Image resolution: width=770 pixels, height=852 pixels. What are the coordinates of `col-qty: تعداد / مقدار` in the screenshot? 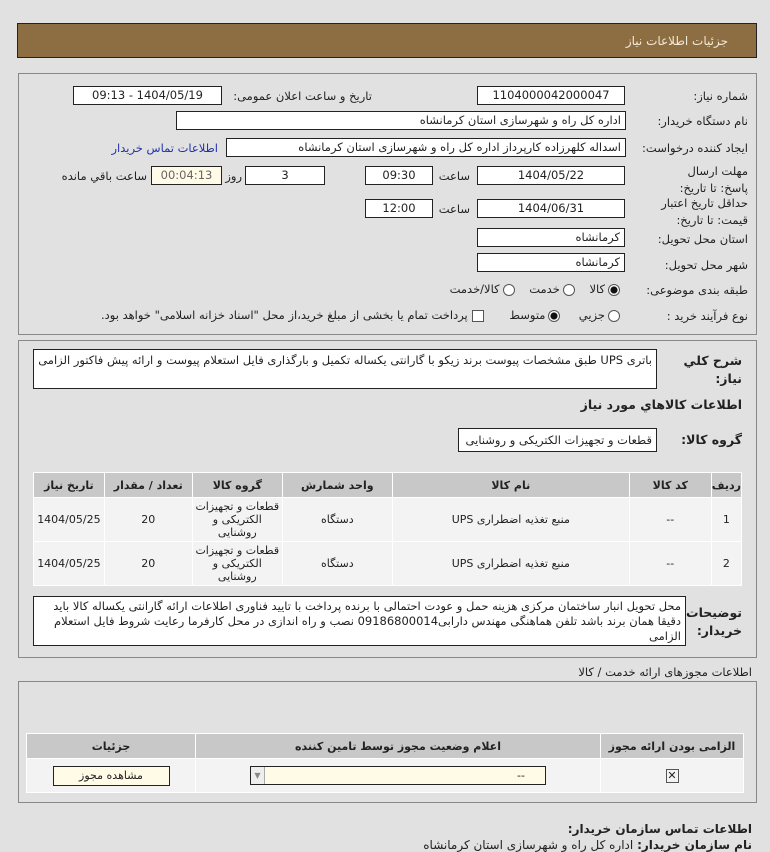 It's located at (148, 485).